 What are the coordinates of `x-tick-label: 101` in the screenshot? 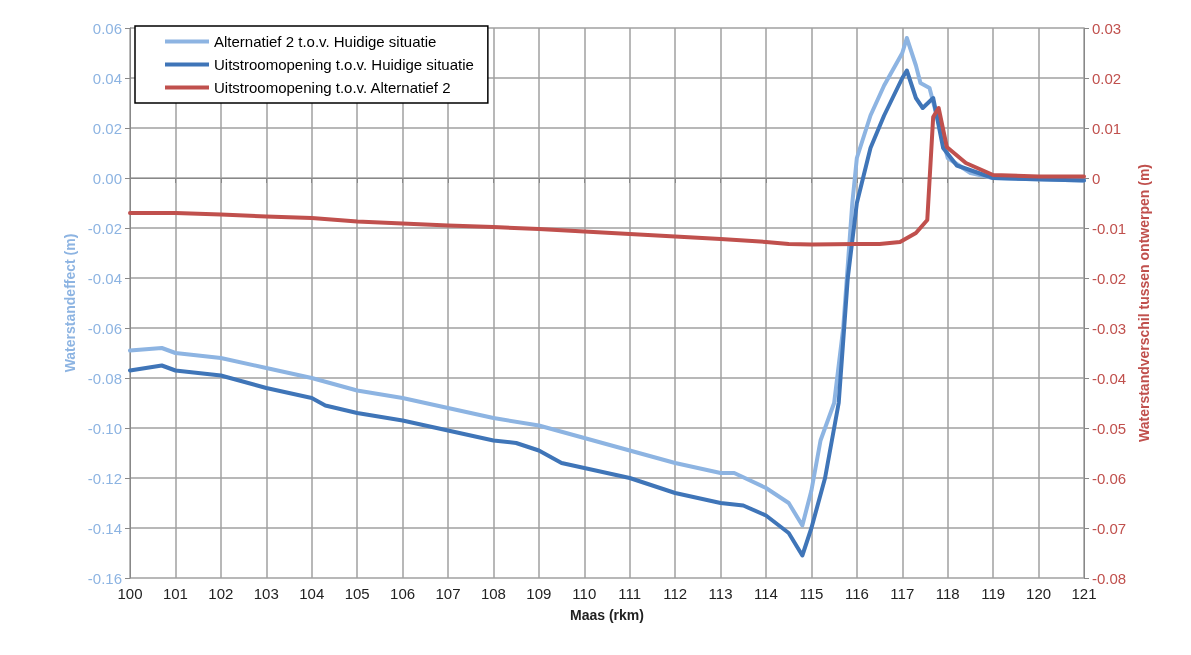 It's located at (175, 593).